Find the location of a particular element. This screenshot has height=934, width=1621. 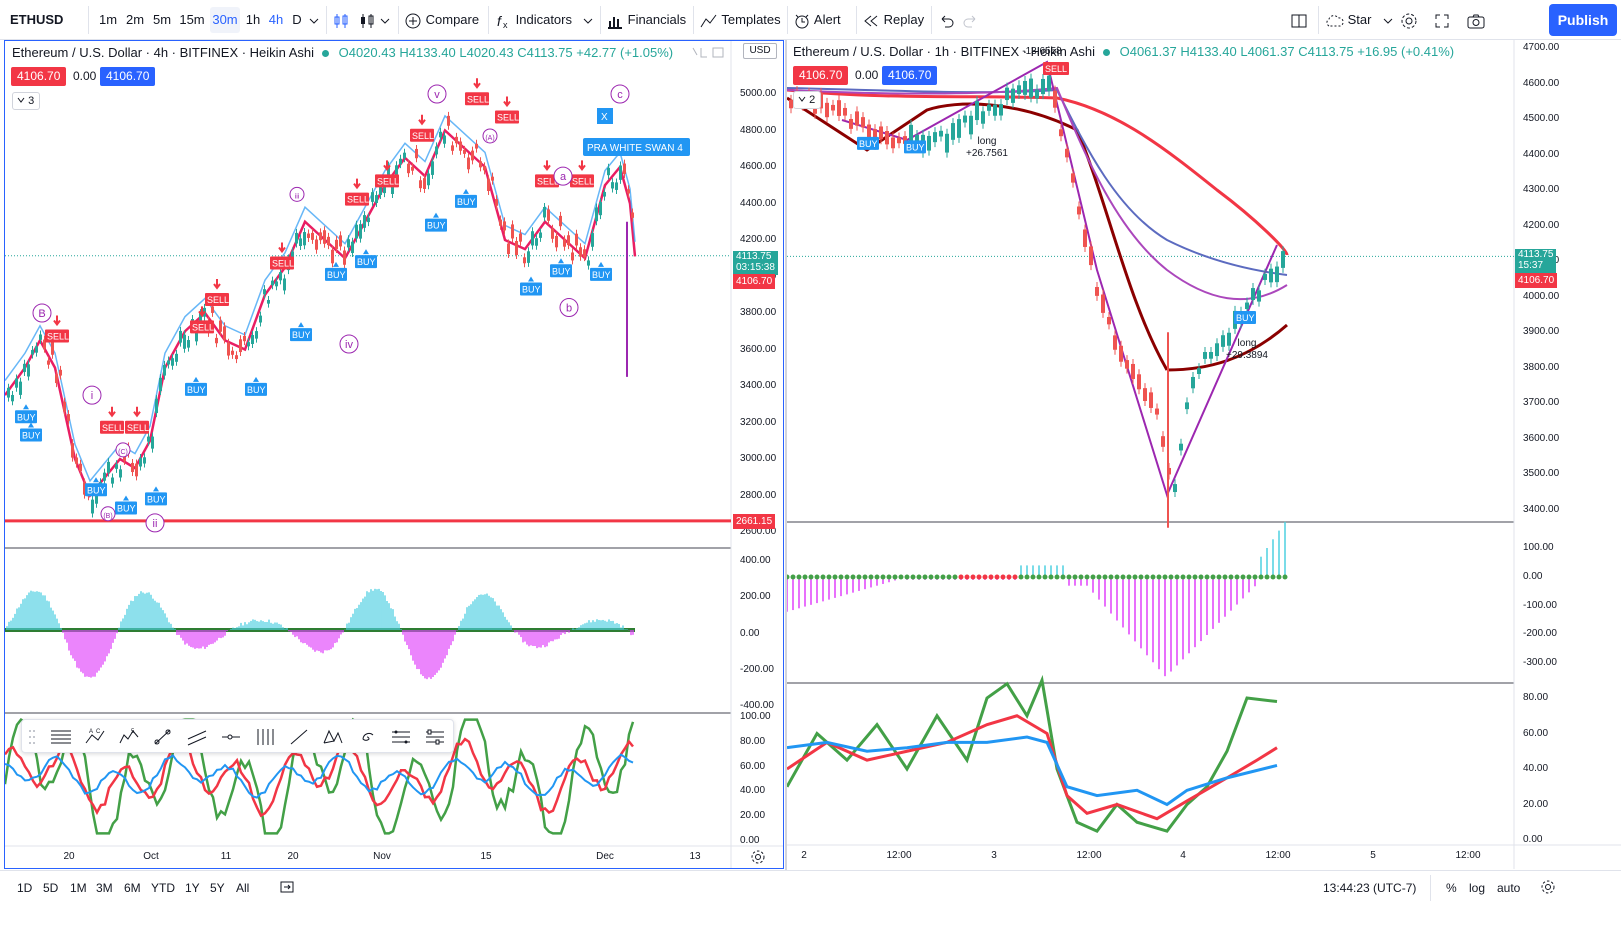

currency-selector: USD is located at coordinates (760, 51).